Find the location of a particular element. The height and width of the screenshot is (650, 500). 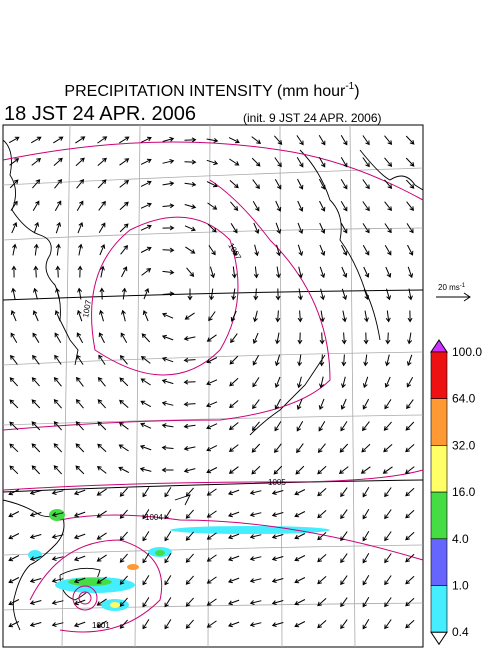

colorbar: 100.0 64.0 32.0 16.0 4.0 1.0 0.4 is located at coordinates (456, 492).